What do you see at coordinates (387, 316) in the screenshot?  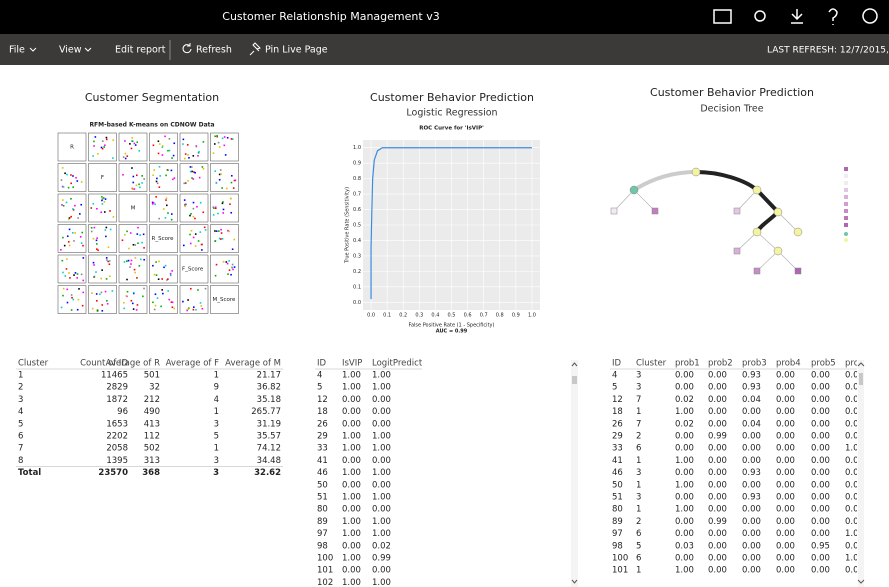 I see `x-tick-label: 0.1` at bounding box center [387, 316].